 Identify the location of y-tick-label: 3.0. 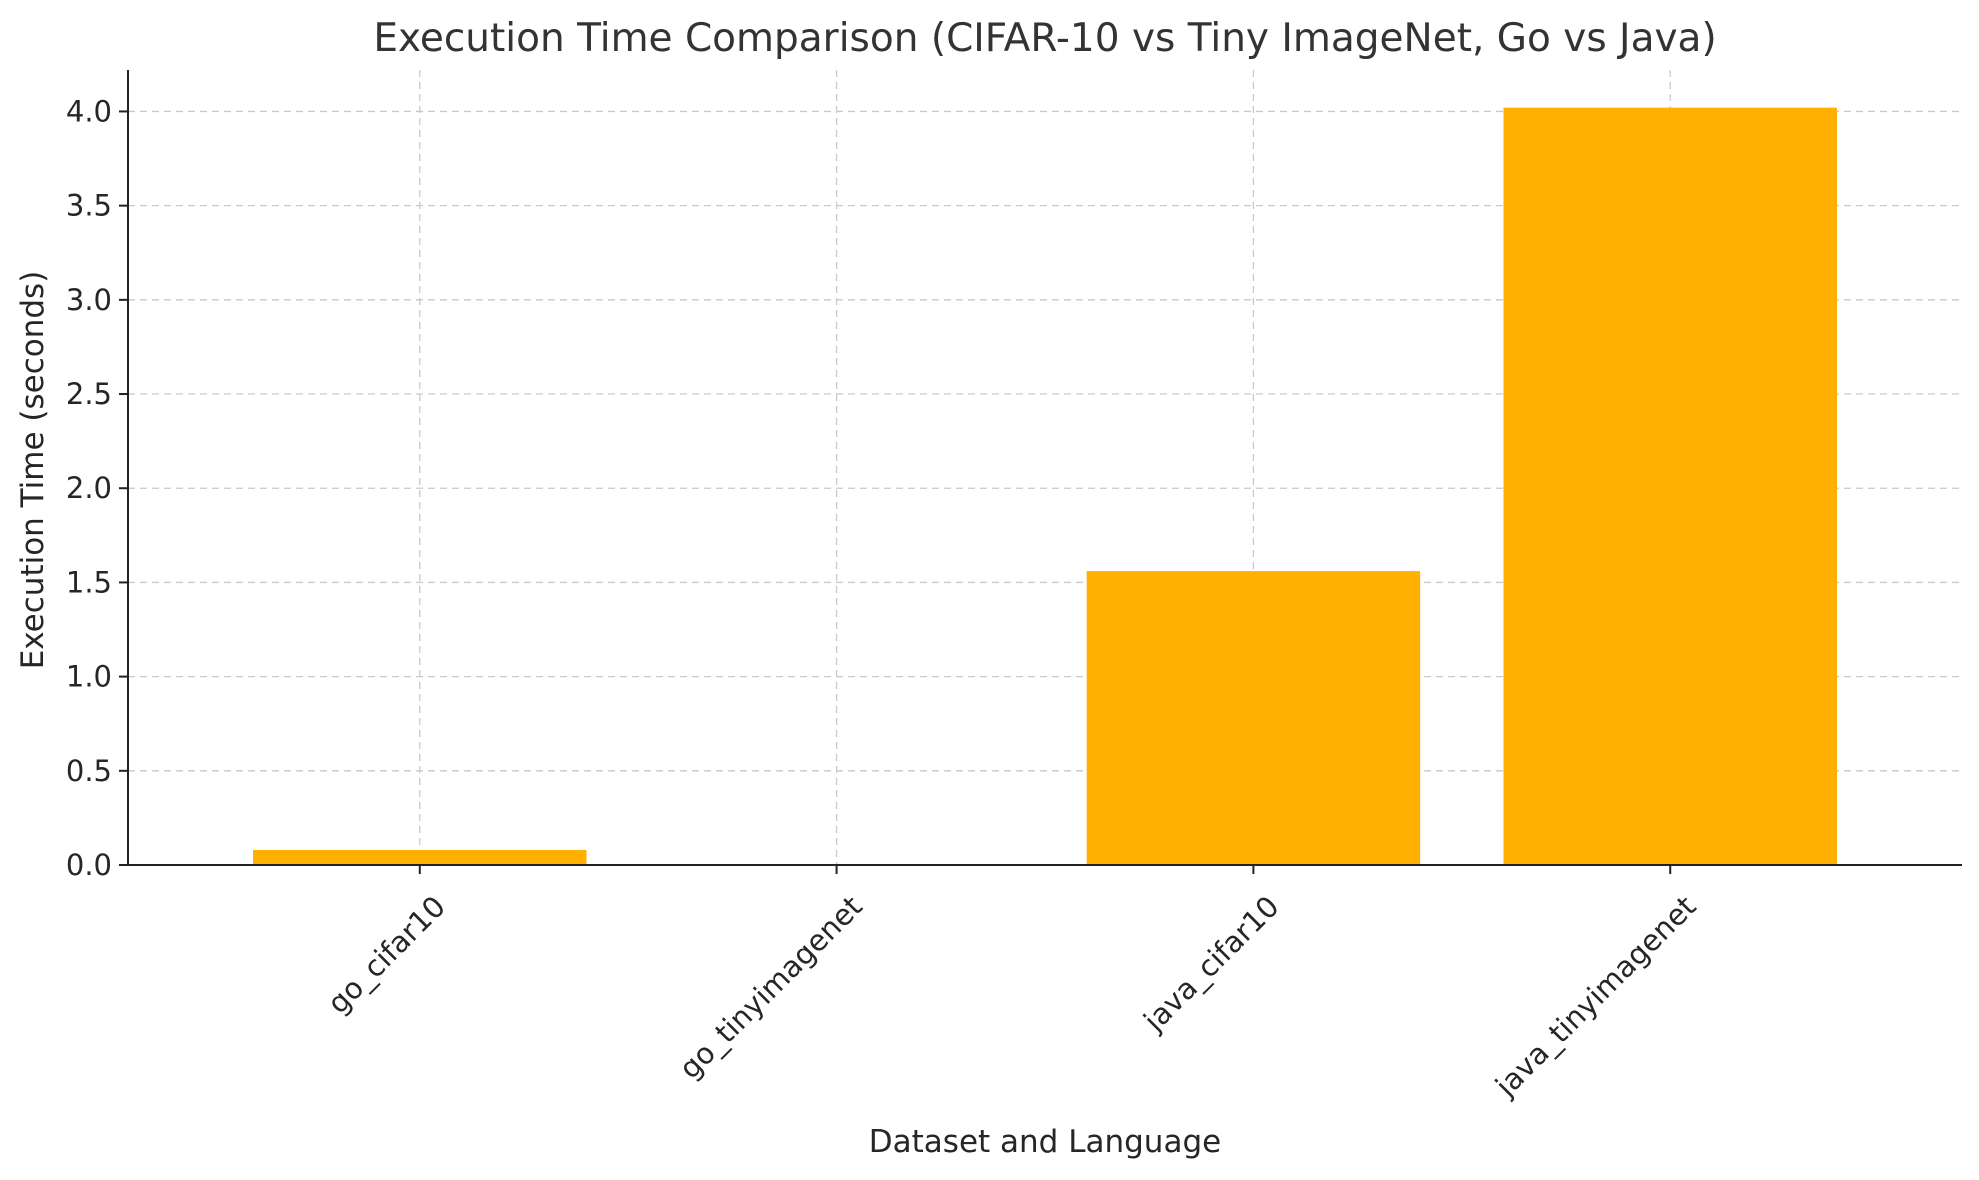
(89, 300).